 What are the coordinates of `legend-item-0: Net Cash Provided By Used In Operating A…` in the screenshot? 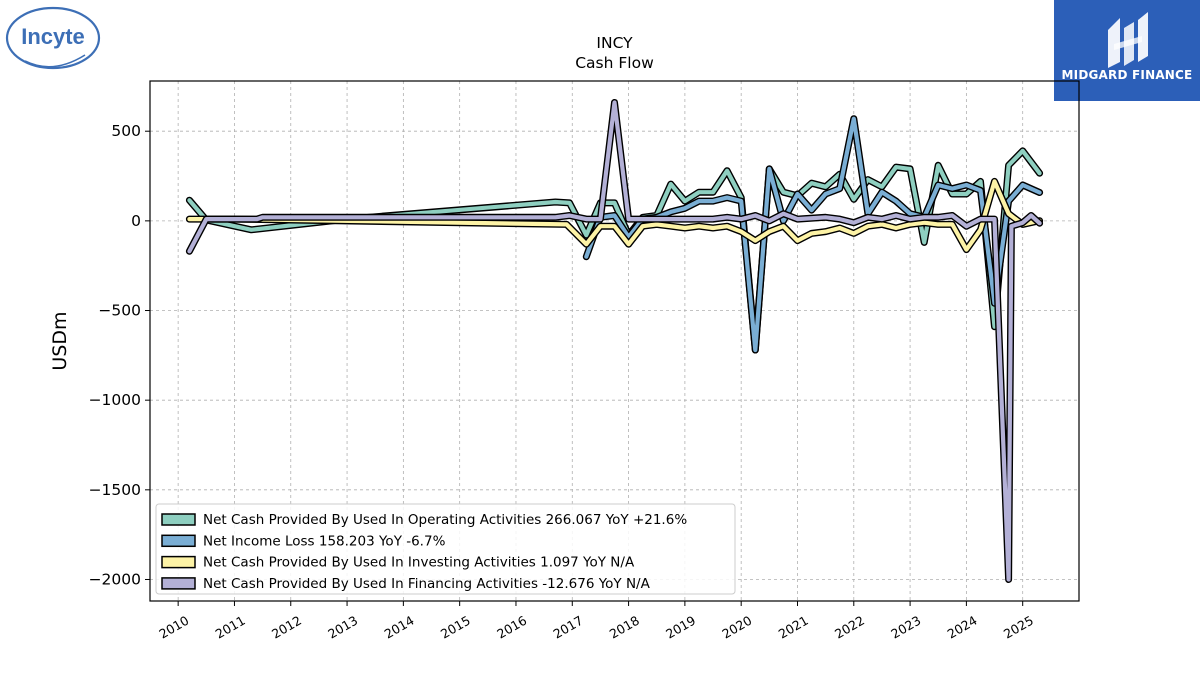 It's located at (424, 520).